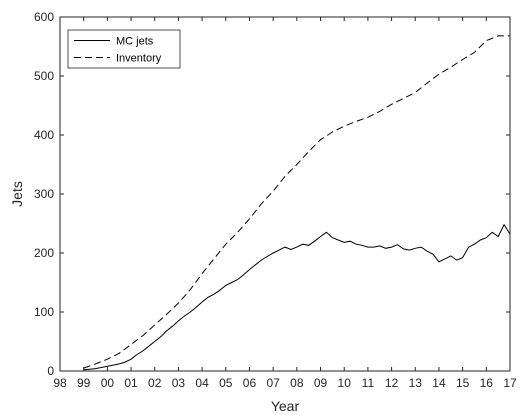 The height and width of the screenshot is (418, 531). Describe the element at coordinates (50, 371) in the screenshot. I see `y-tick-label: 0` at that location.